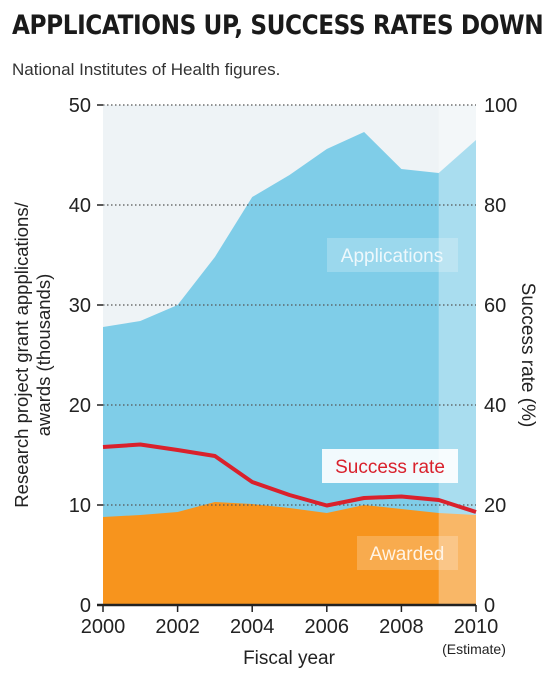 This screenshot has height=673, width=550. I want to click on y-left-tick-label: 0, so click(85, 606).